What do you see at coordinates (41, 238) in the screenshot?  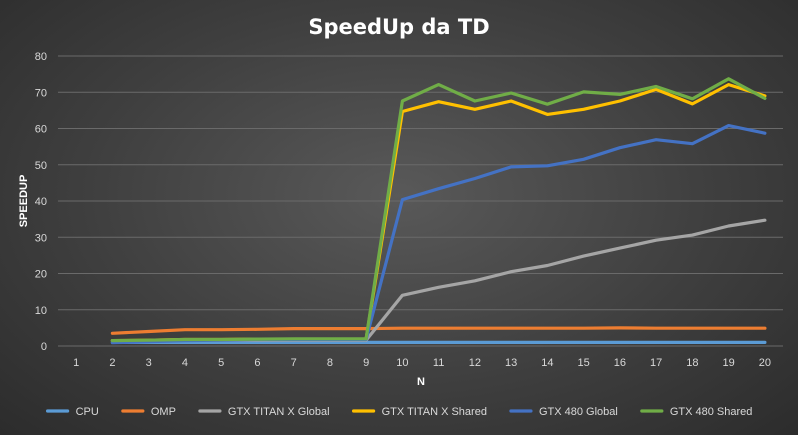 I see `y-tick-label: 30` at bounding box center [41, 238].